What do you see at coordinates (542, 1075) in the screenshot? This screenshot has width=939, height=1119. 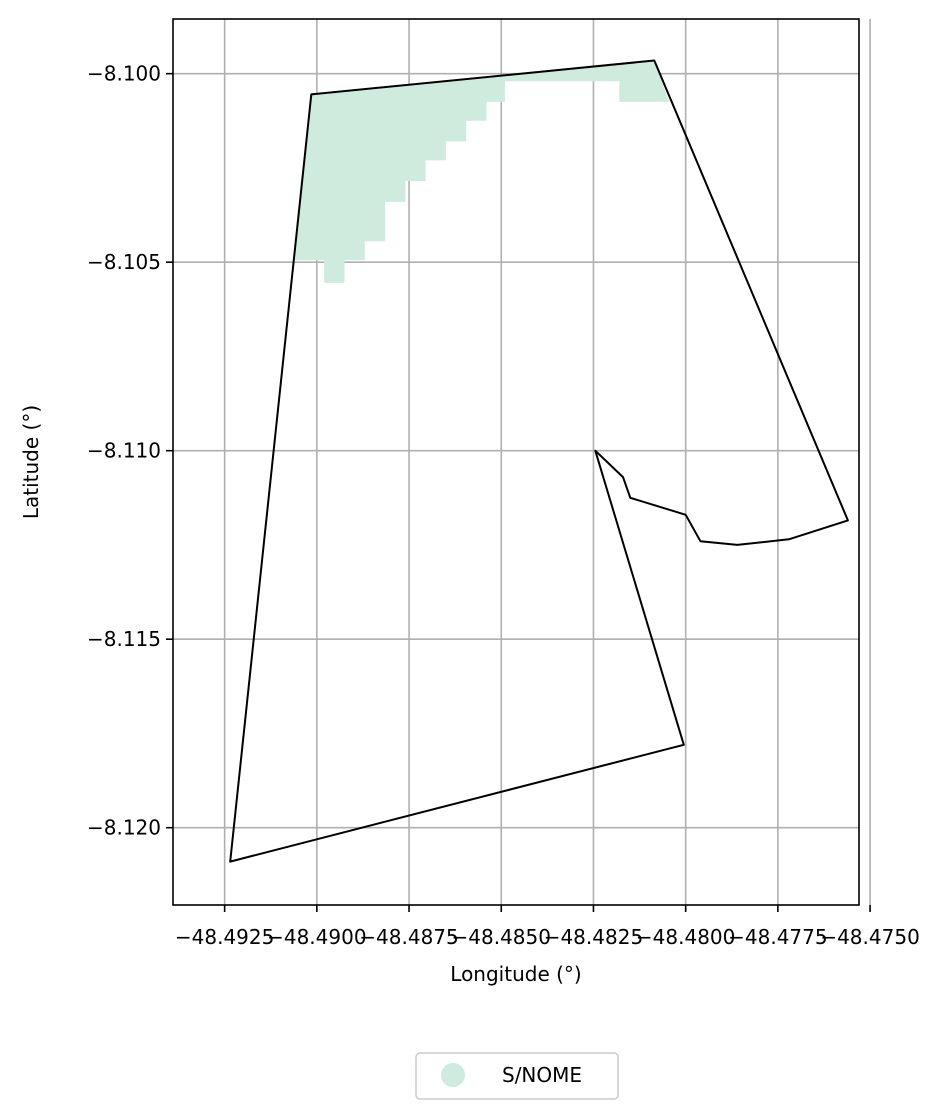 I see `legend-label: S/NOME` at bounding box center [542, 1075].